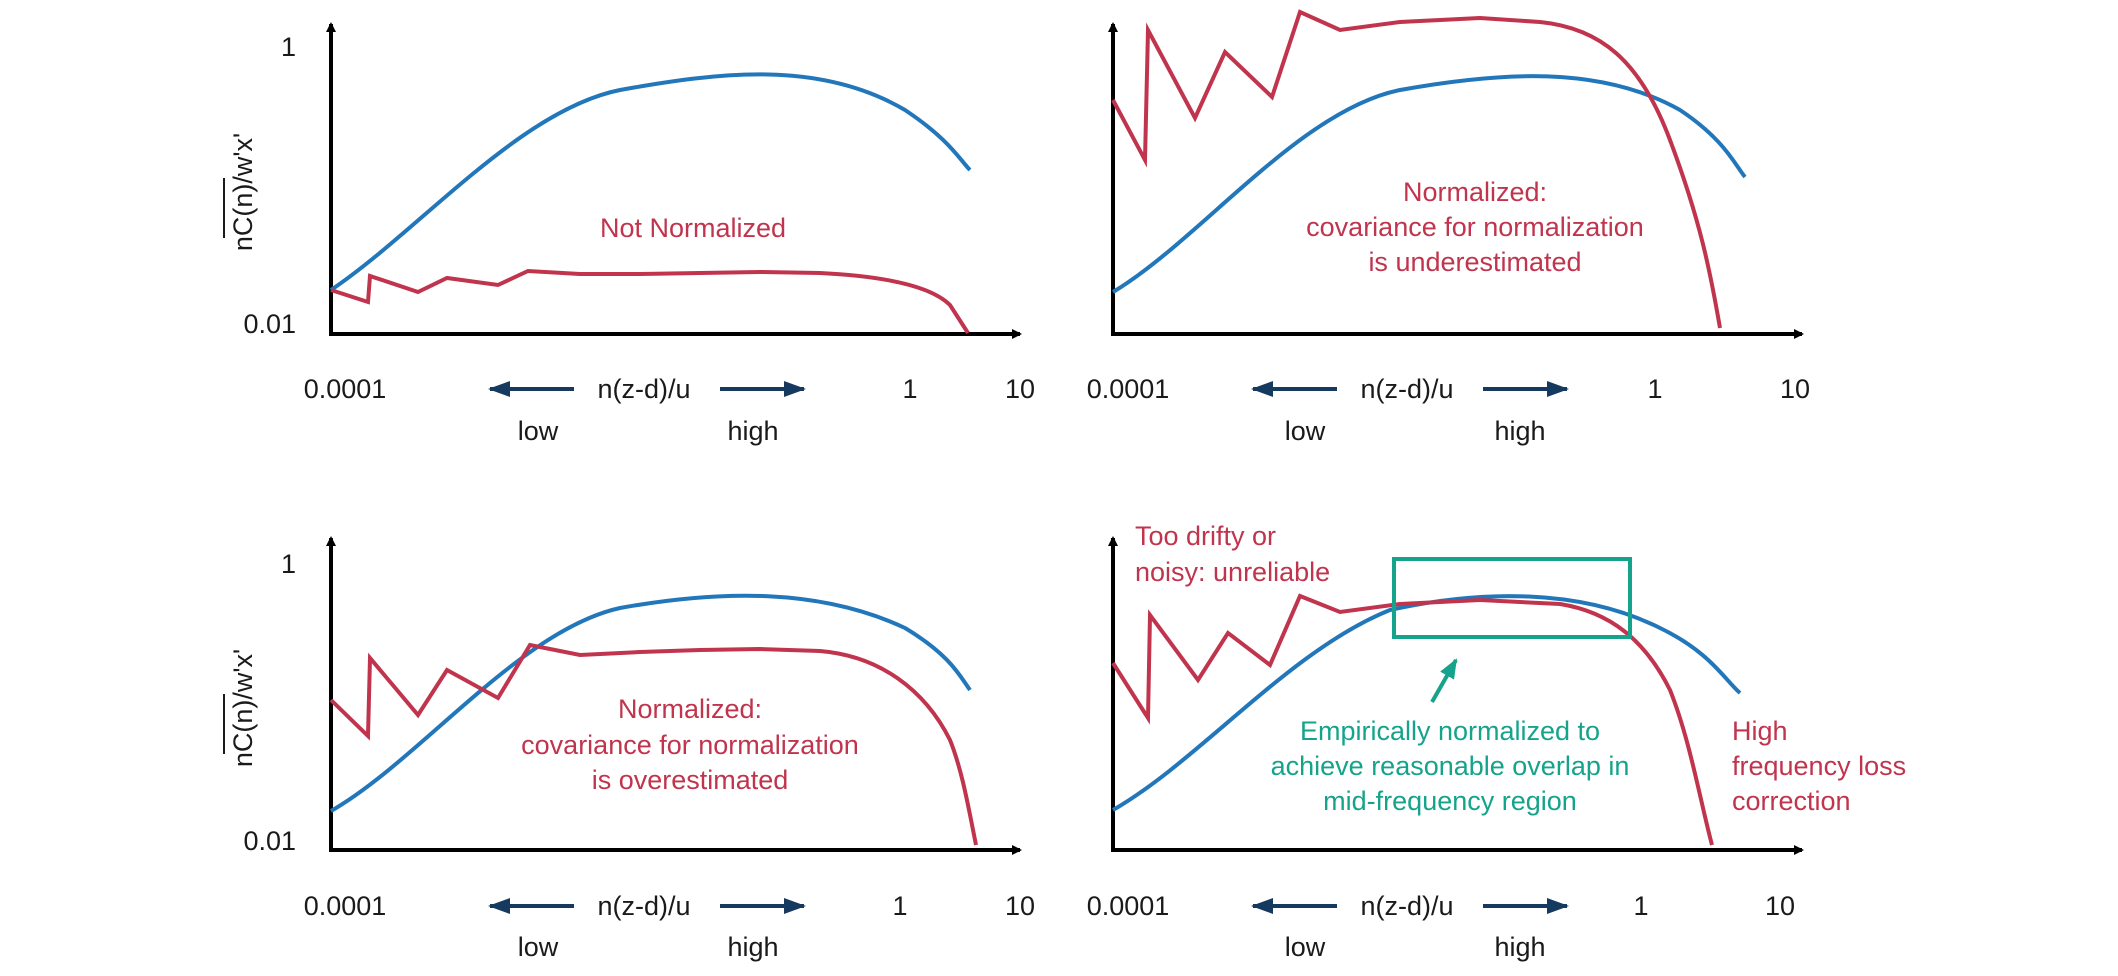 The width and height of the screenshot is (2118, 976). I want to click on annotation-unreliable-1: Too drifty or, so click(1205, 536).